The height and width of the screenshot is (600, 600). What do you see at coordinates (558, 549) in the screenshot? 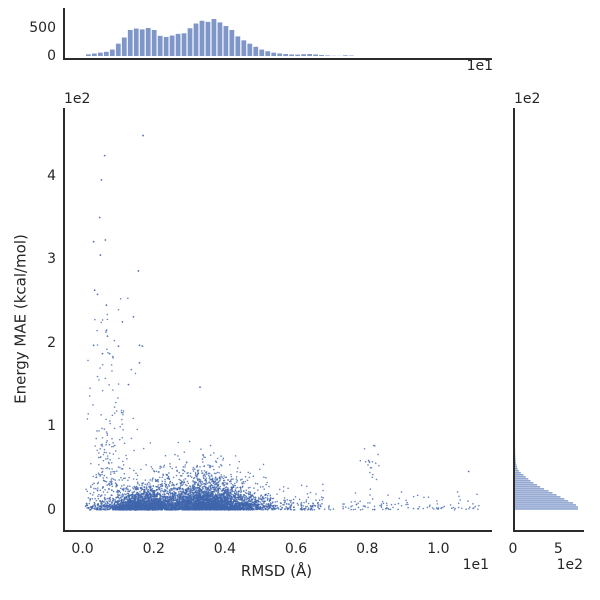
I see `right-hist-x-tick-label: 5` at bounding box center [558, 549].